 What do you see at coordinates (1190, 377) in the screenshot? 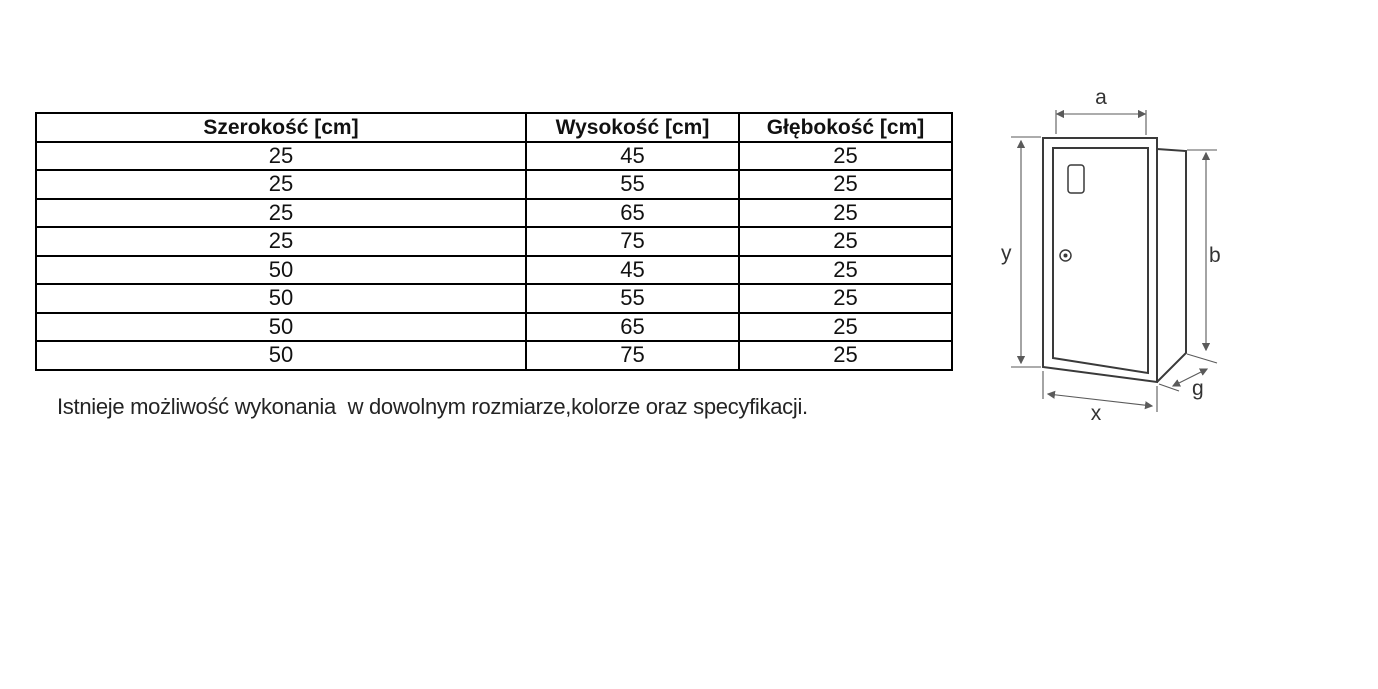
I see `dimension-g-line` at bounding box center [1190, 377].